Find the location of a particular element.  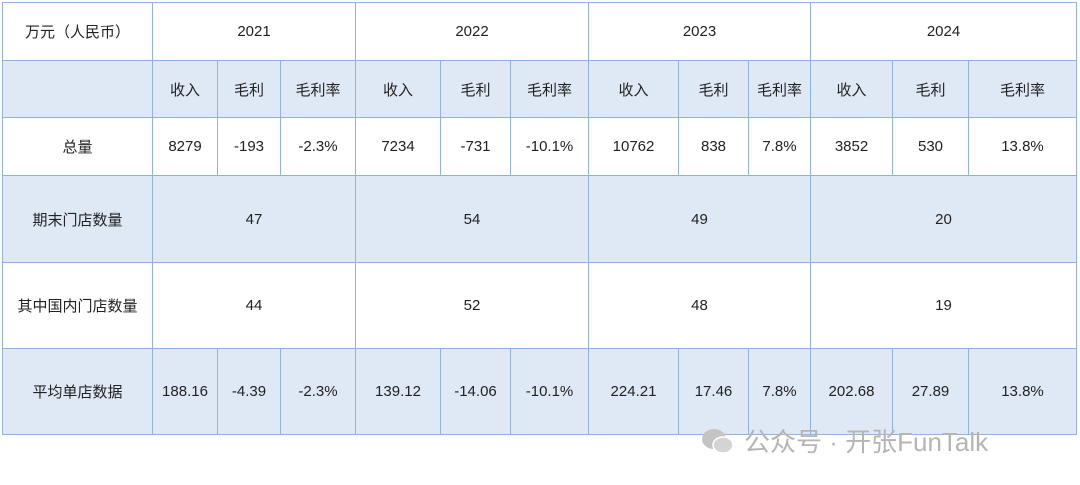

data-cell: 47 is located at coordinates (254, 219).